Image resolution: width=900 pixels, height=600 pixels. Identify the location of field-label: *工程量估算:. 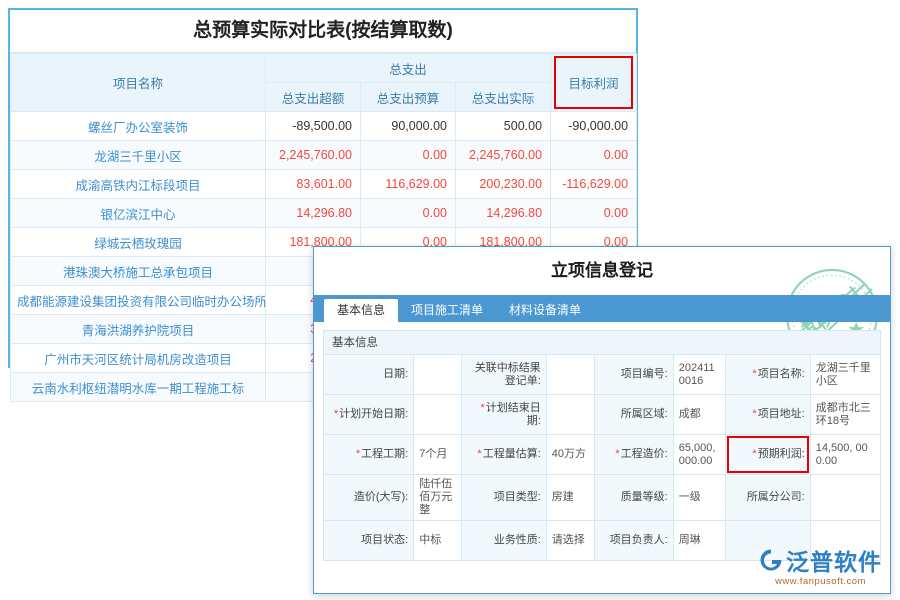
(504, 454).